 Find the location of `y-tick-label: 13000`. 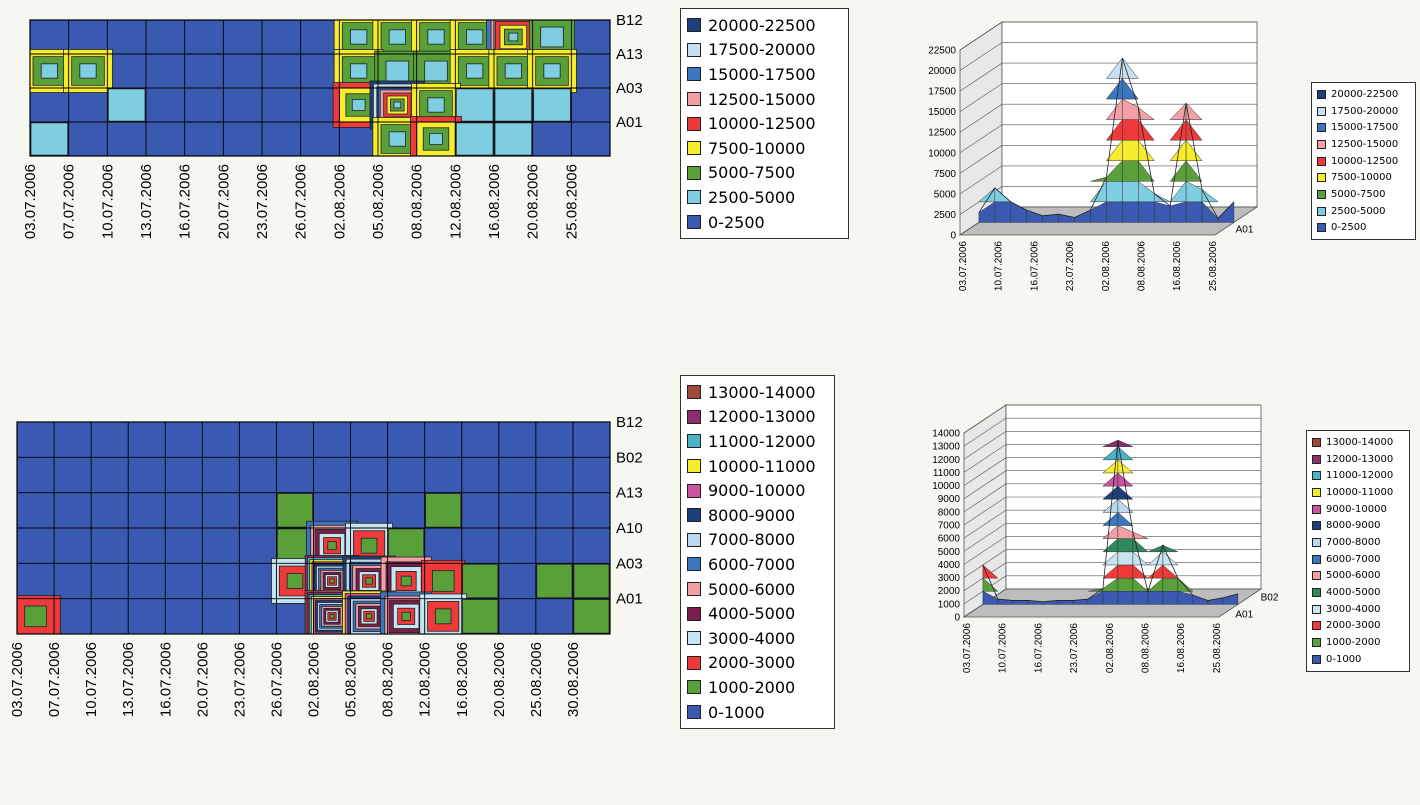

y-tick-label: 13000 is located at coordinates (946, 447).